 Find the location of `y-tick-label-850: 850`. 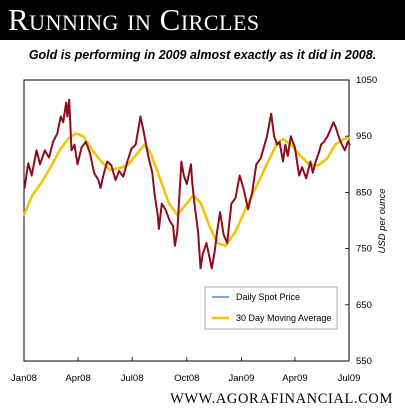

y-tick-label-850: 850 is located at coordinates (364, 192).